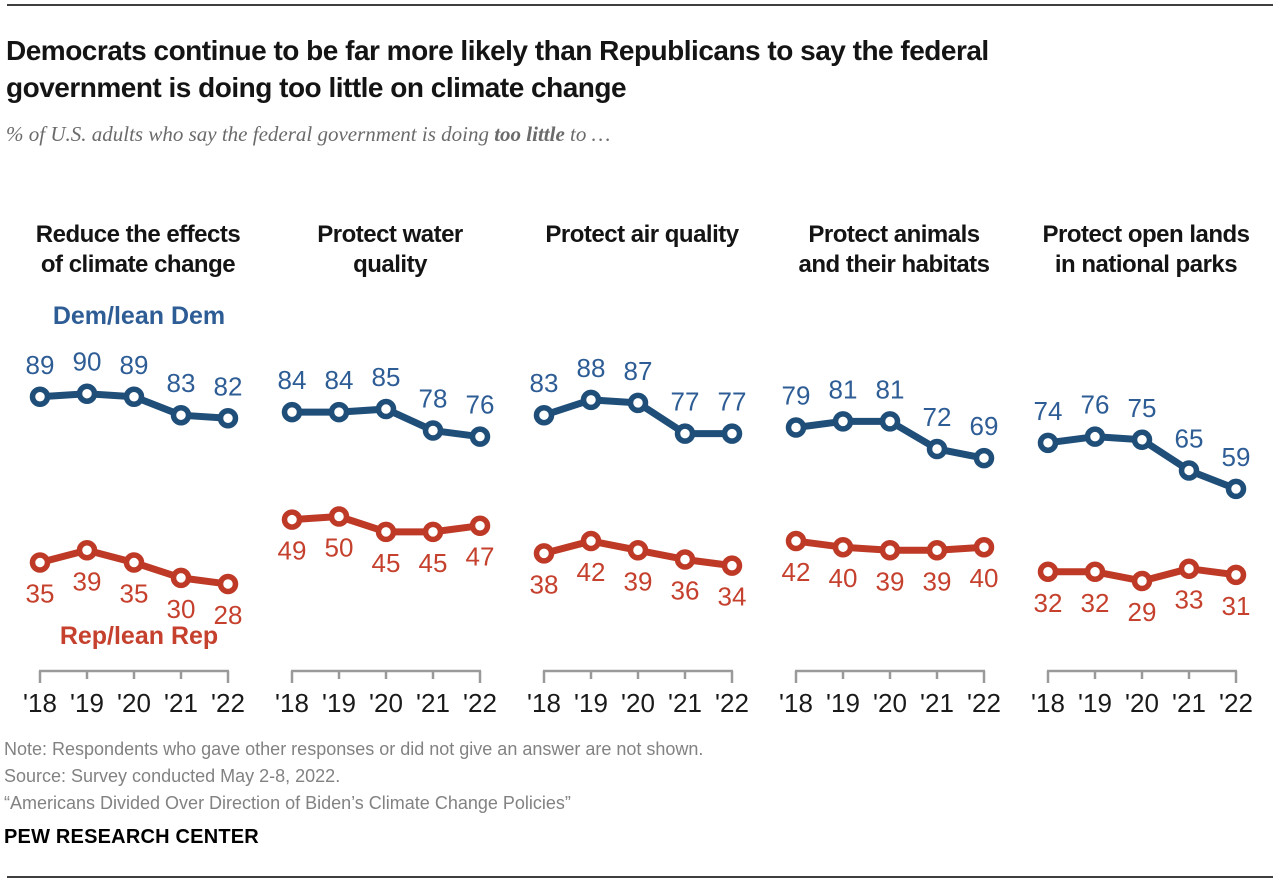 The height and width of the screenshot is (888, 1280). I want to click on dem-value-label: 59, so click(1236, 457).